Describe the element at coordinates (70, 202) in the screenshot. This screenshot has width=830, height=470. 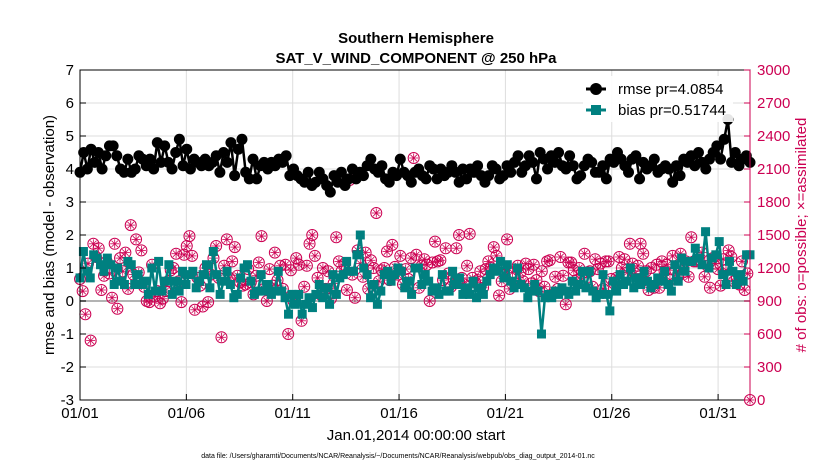
I see `y-tick-label: 3` at that location.